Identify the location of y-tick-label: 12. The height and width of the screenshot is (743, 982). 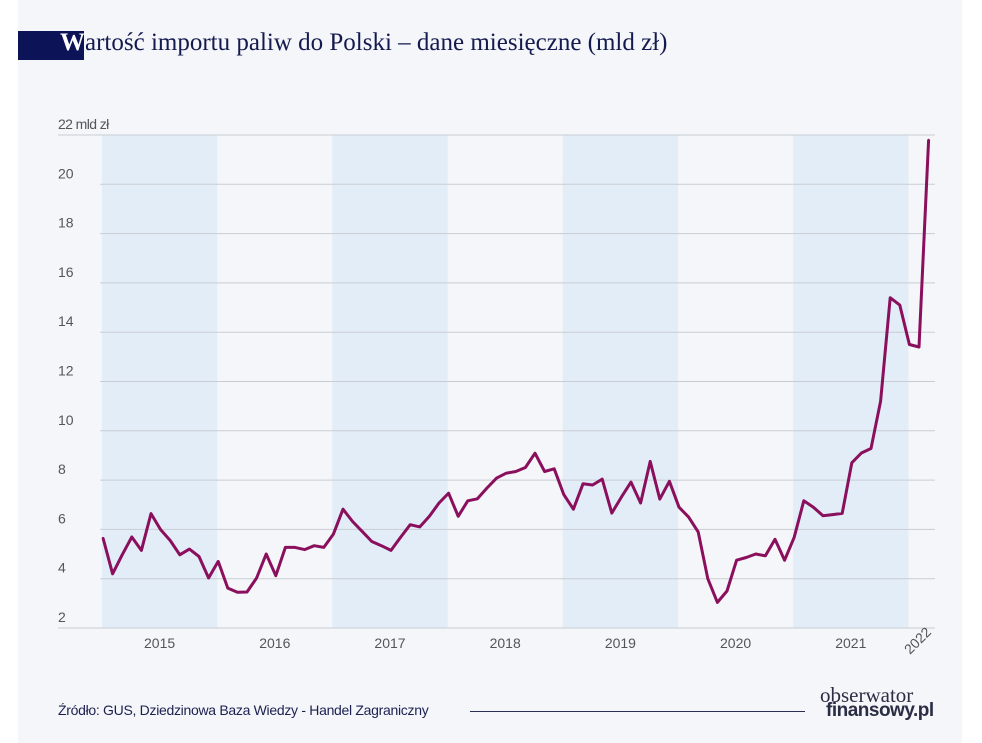
(66, 371).